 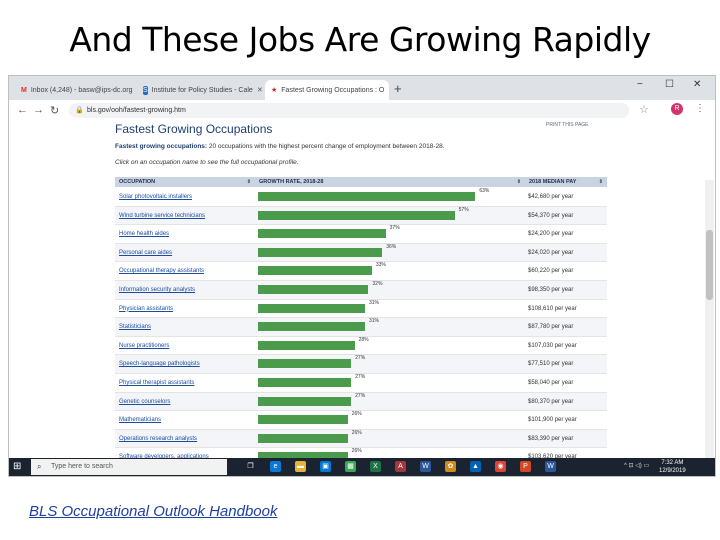 I want to click on task-view-icon: ❐, so click(x=250, y=466).